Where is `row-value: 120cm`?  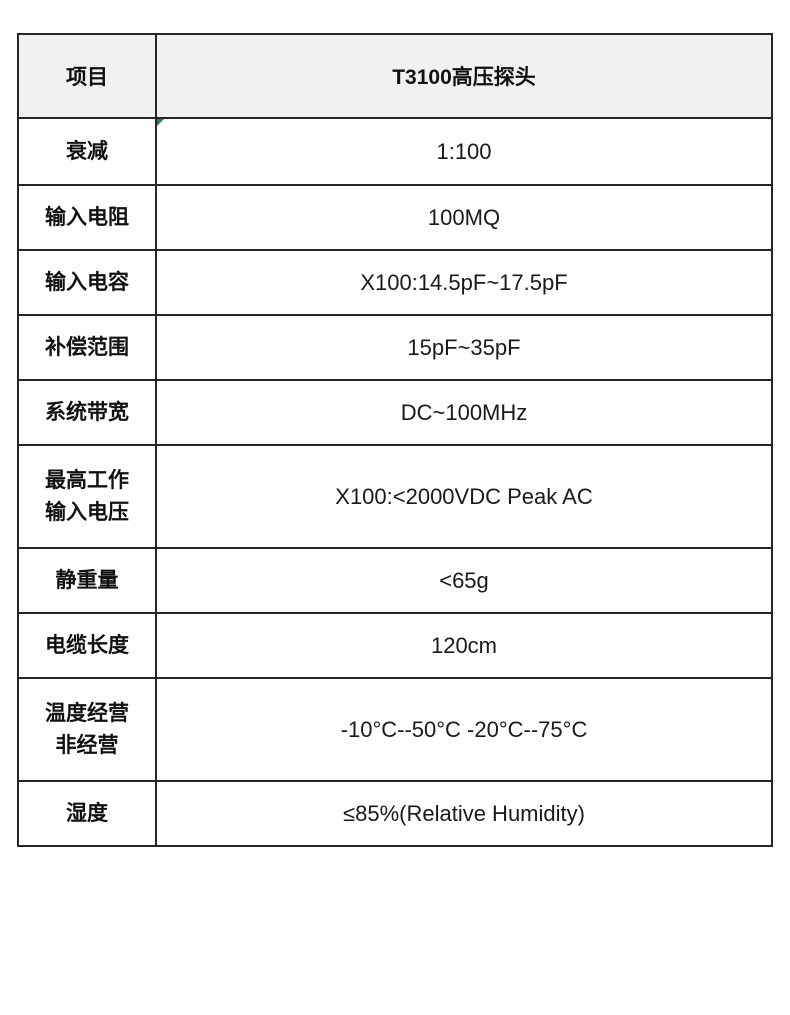 row-value: 120cm is located at coordinates (464, 645).